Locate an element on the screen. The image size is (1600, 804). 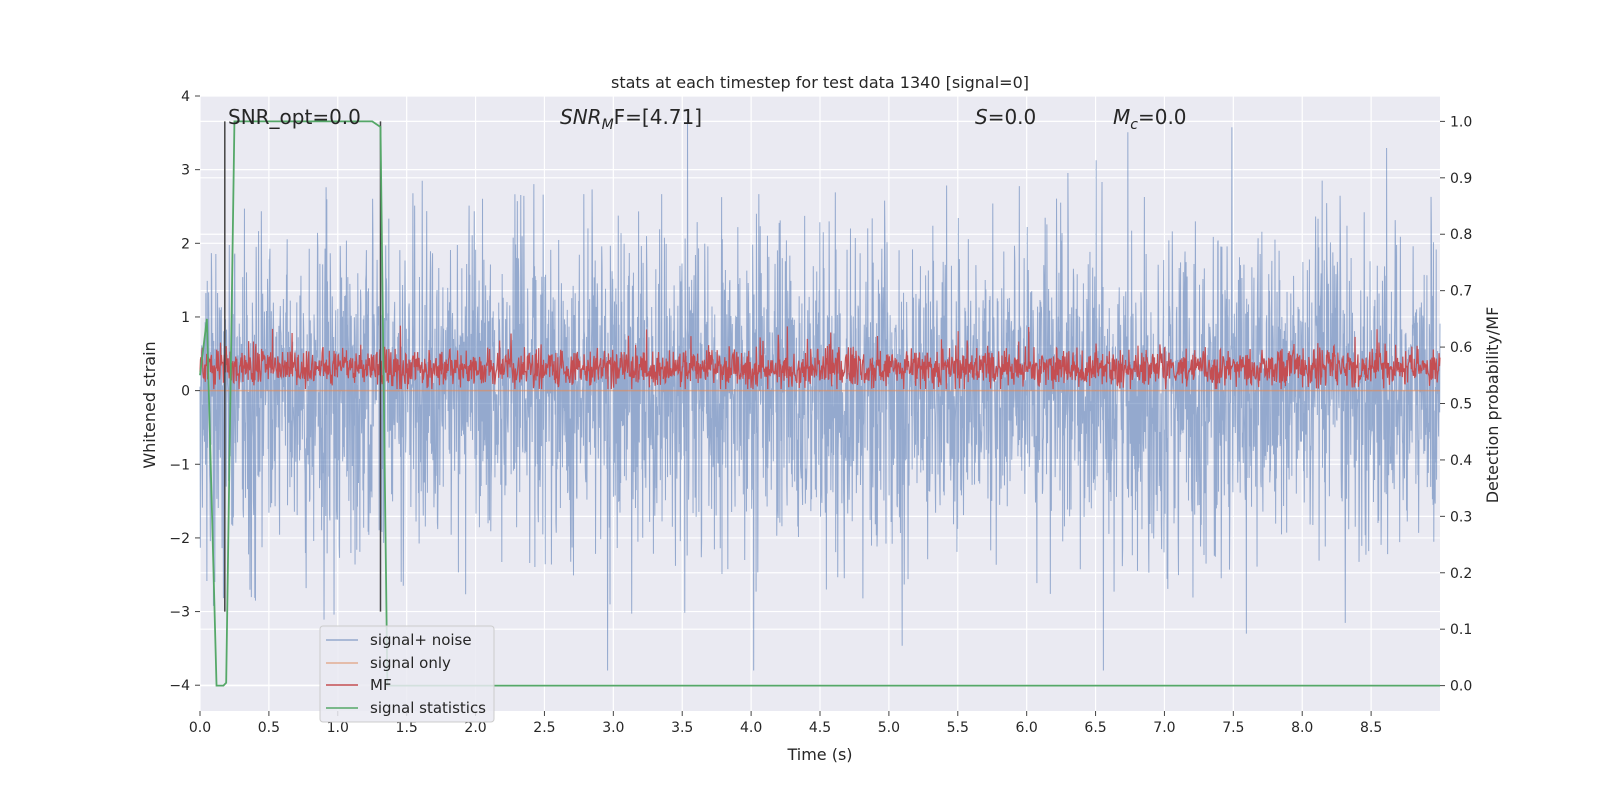
annotation-s-main: S is located at coordinates (981, 117).